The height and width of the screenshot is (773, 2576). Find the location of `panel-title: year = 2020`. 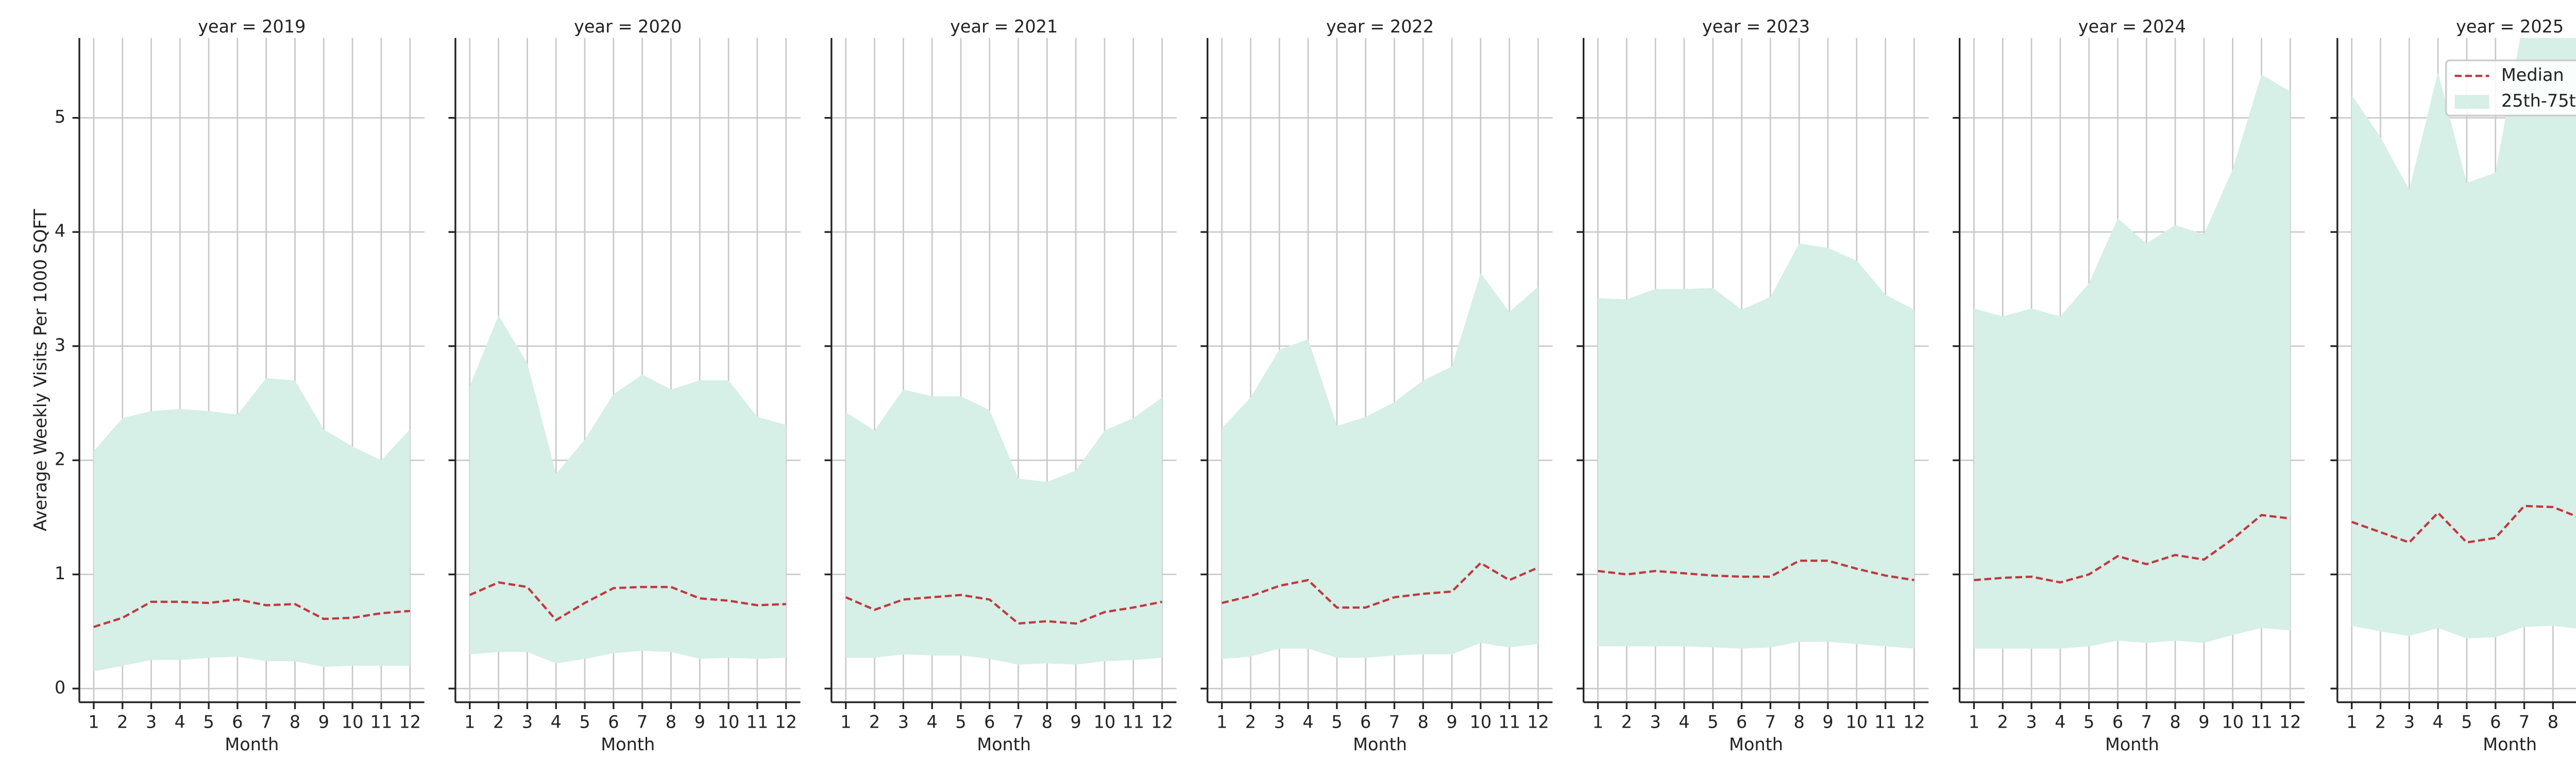

panel-title: year = 2020 is located at coordinates (628, 26).